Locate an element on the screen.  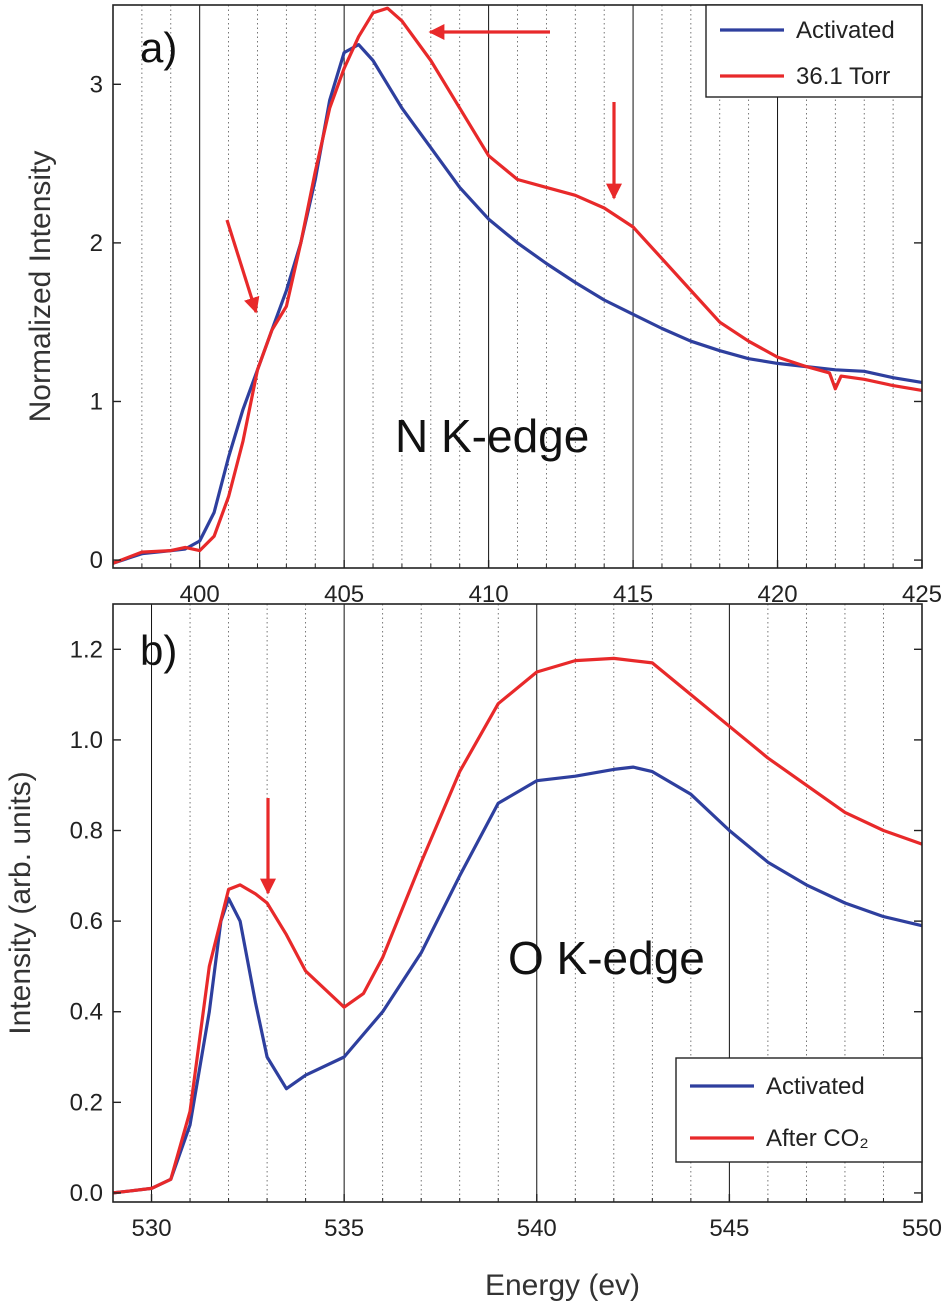
y-tick-label: 0.4 is located at coordinates (86, 1012).